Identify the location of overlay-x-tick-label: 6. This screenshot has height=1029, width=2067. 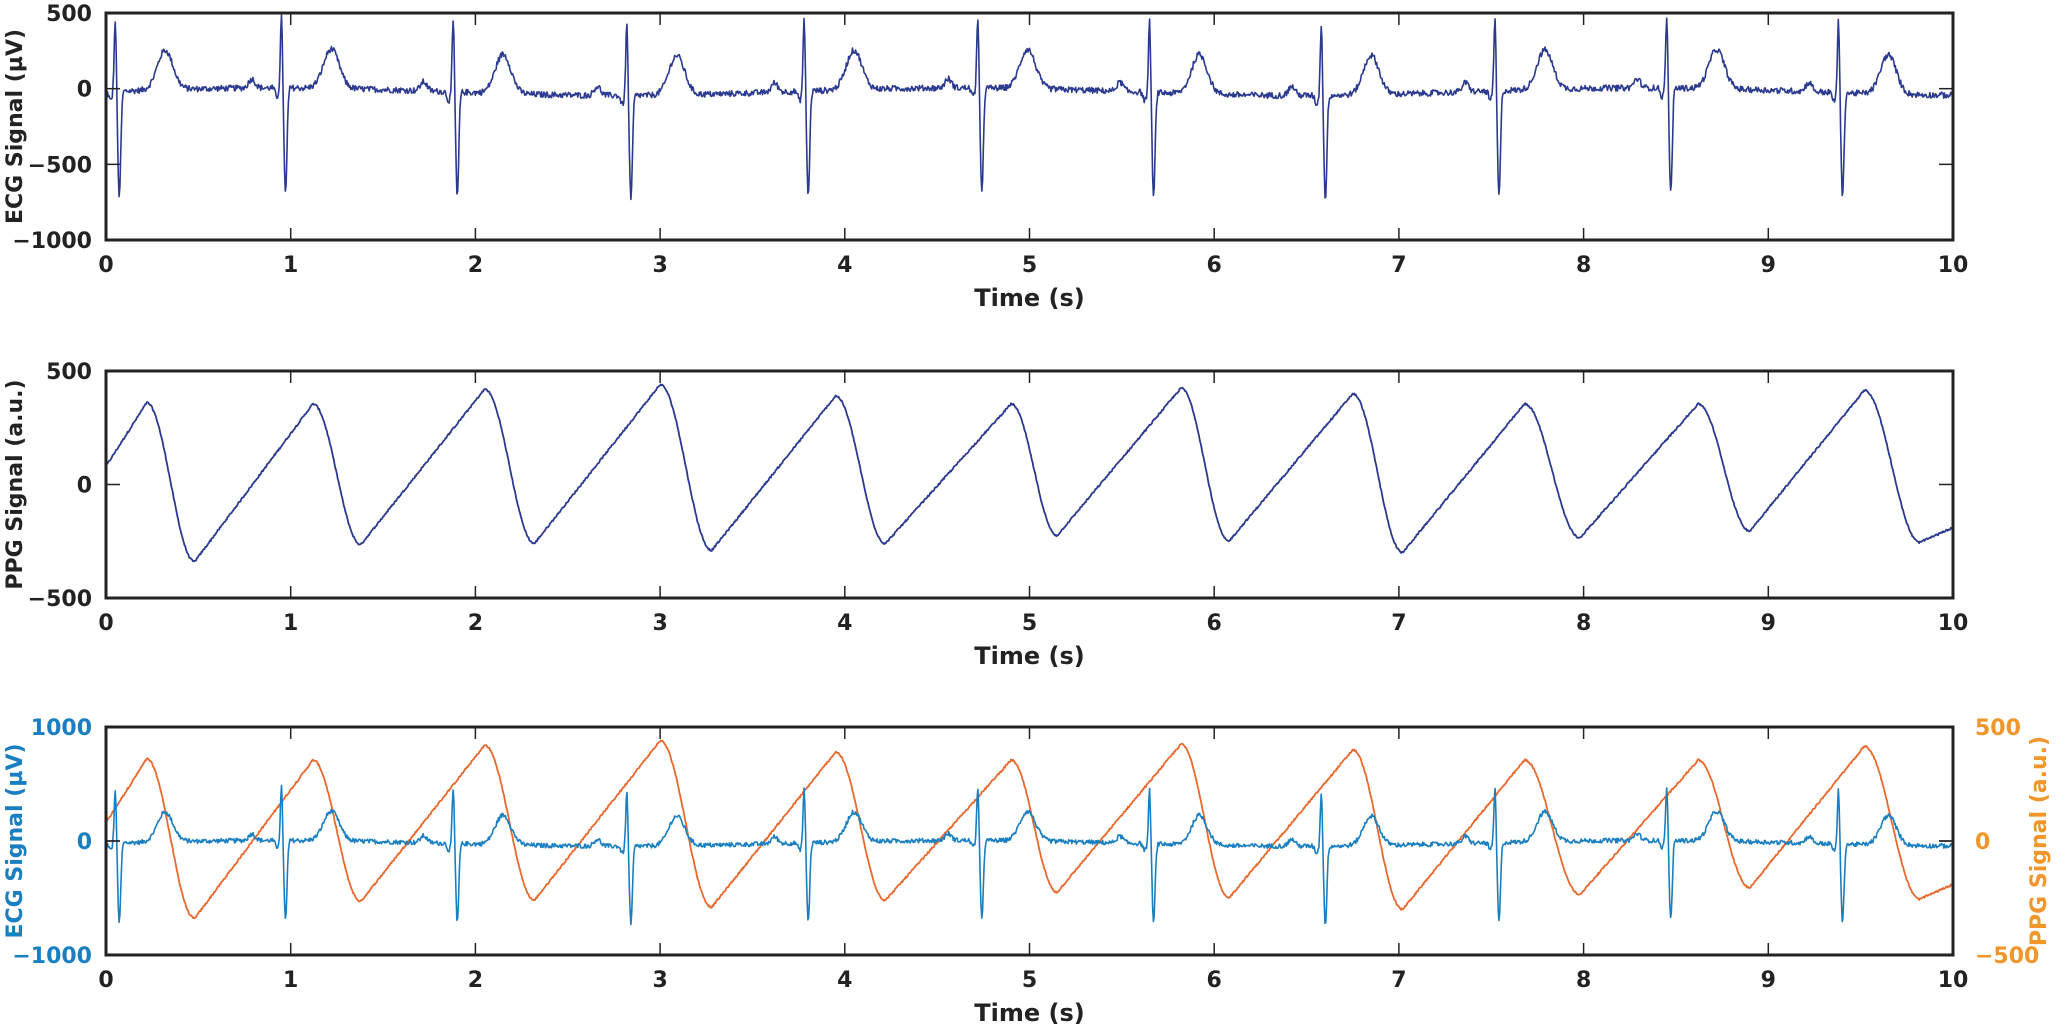
(1214, 980).